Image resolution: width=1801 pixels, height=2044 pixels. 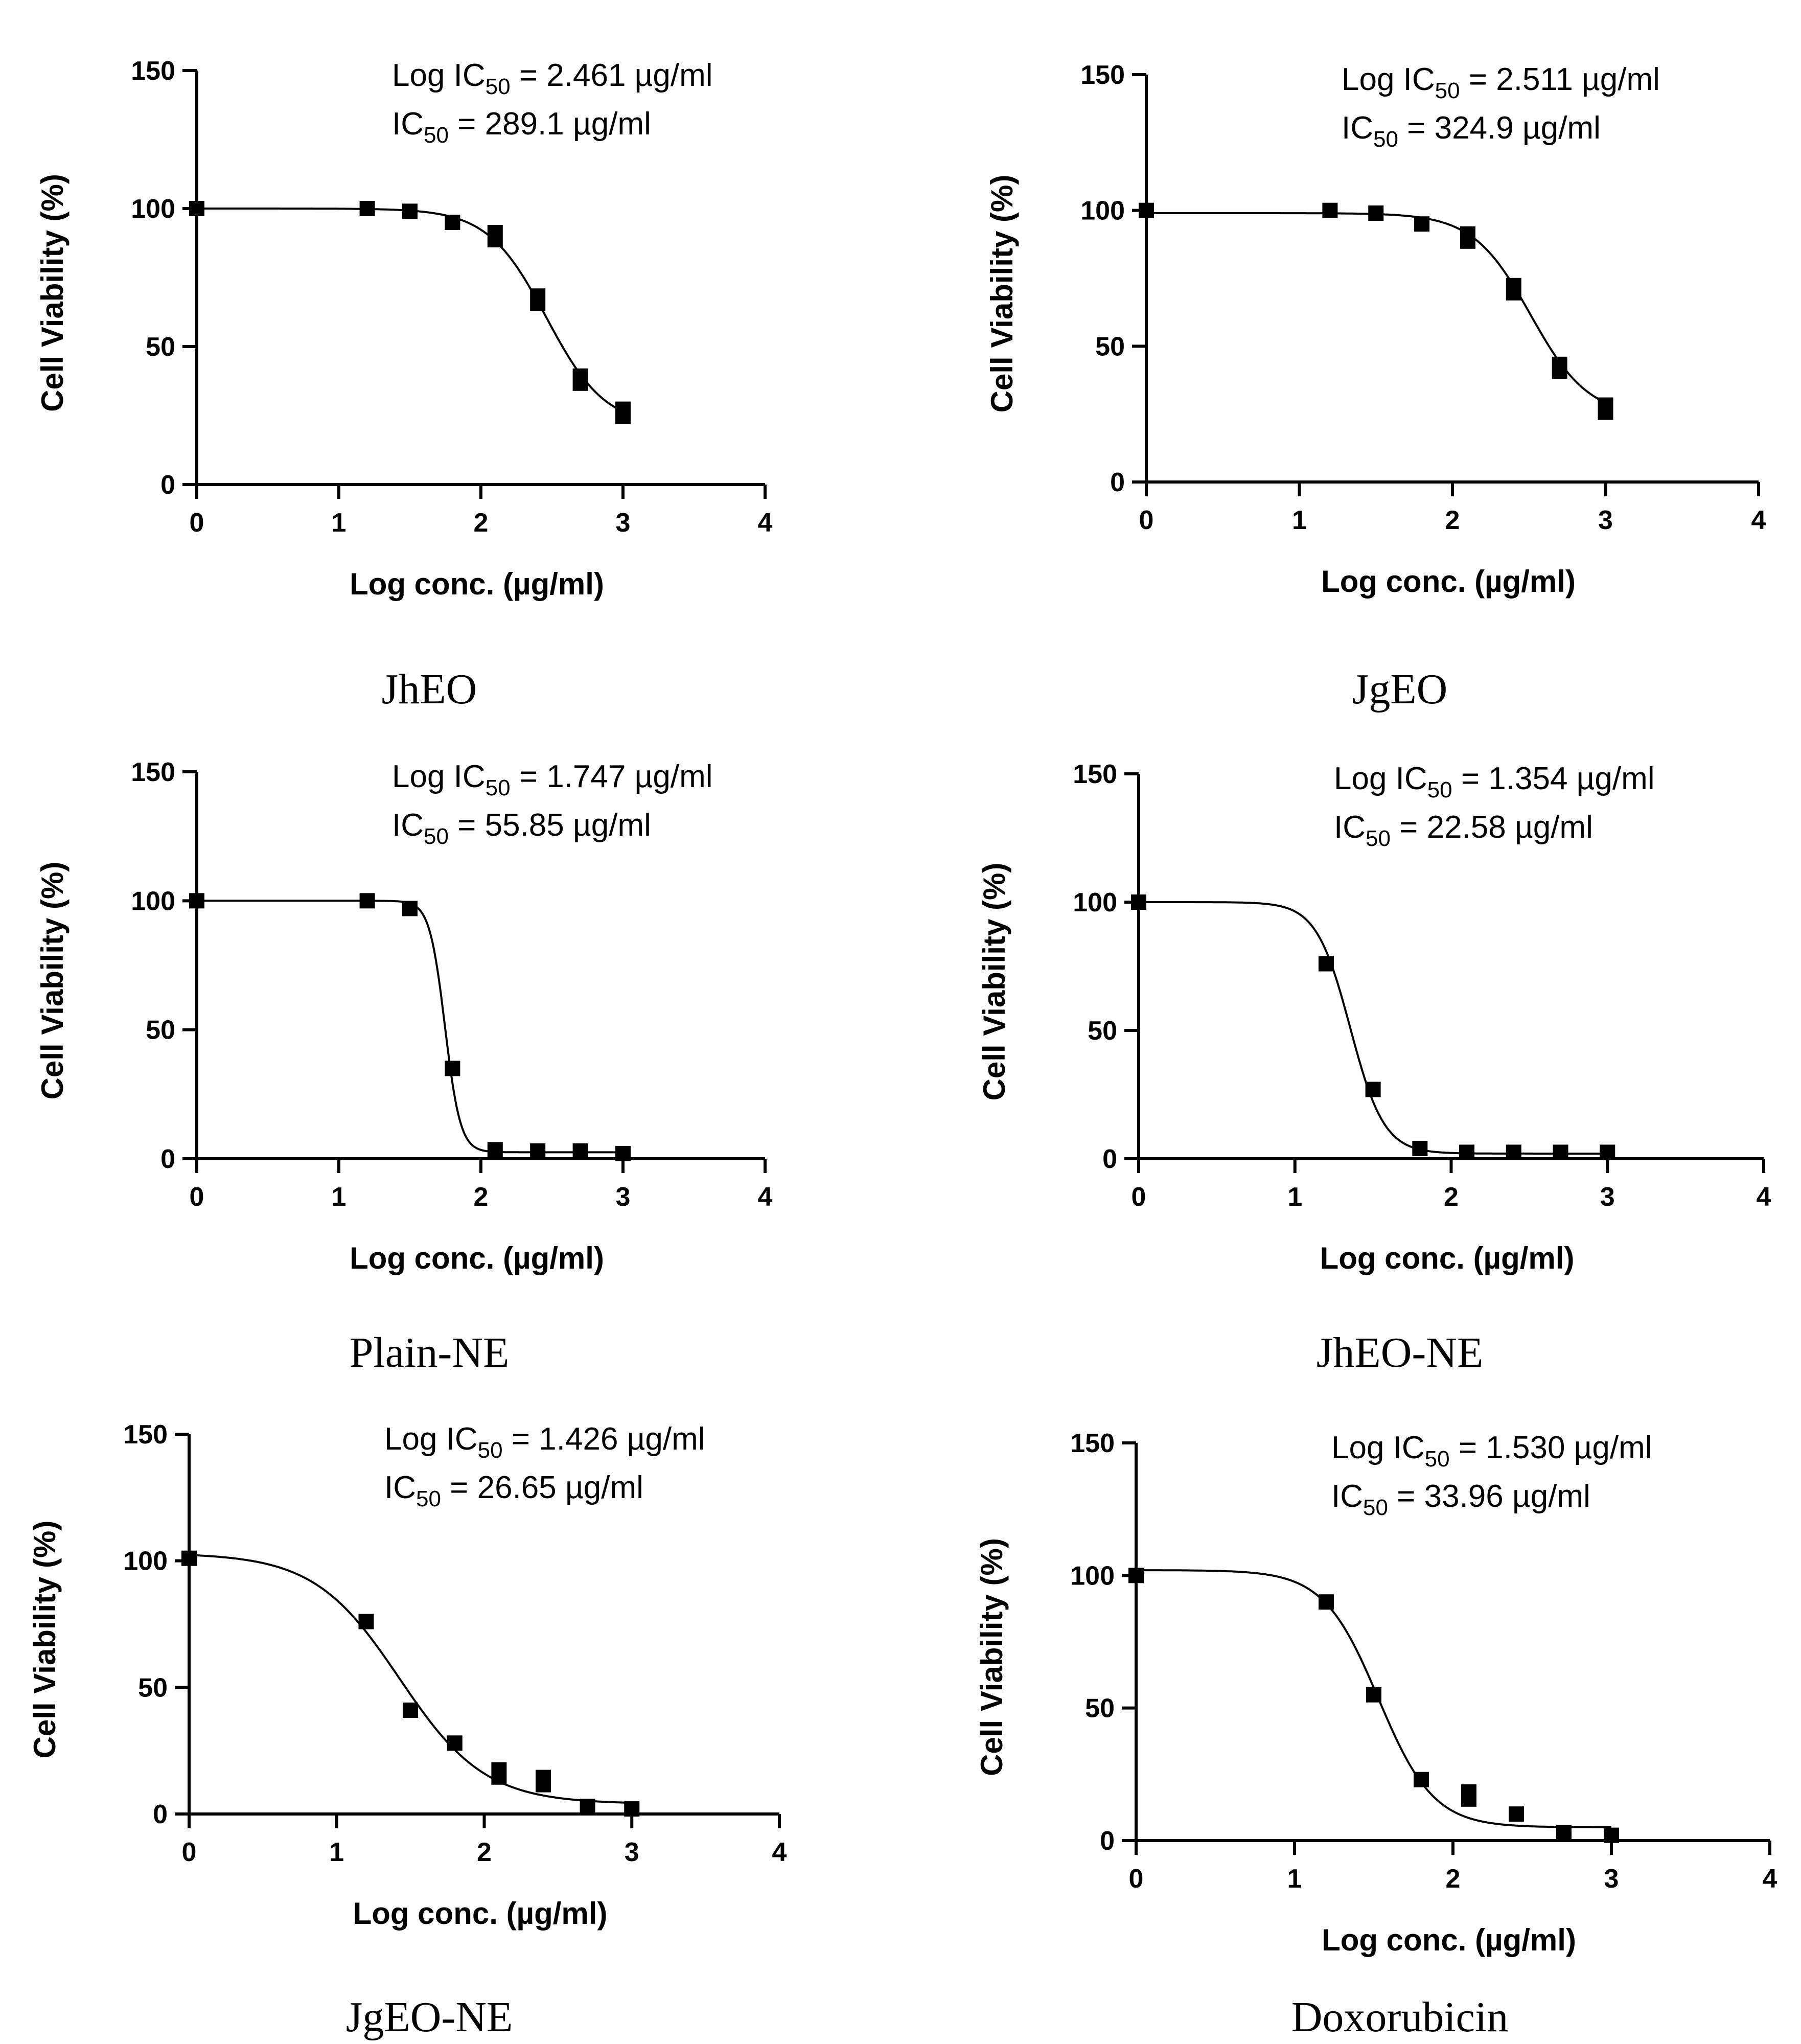 I want to click on panel-caption: Plain-NE, so click(x=429, y=1352).